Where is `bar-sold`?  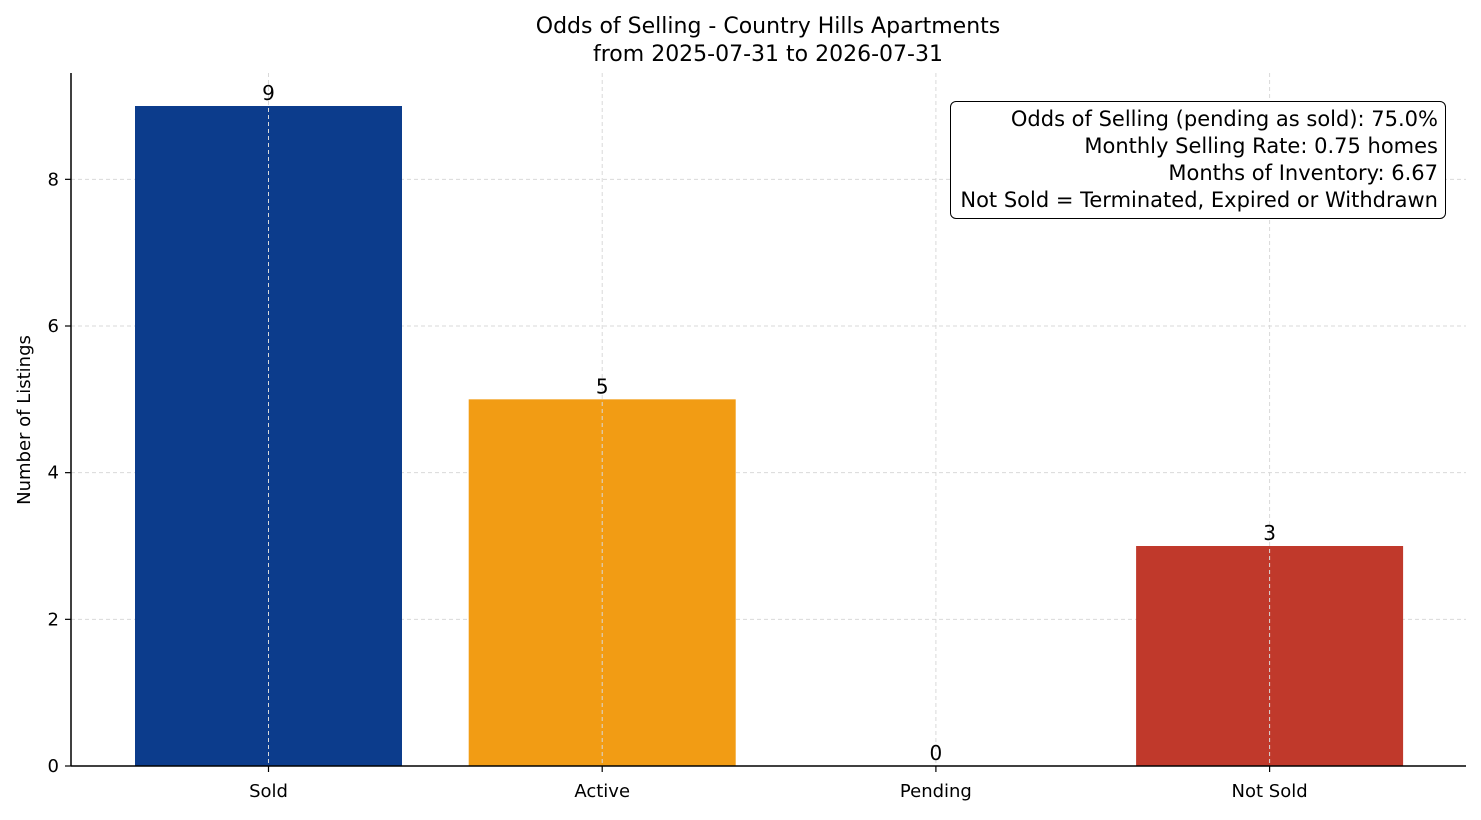
bar-sold is located at coordinates (268, 436).